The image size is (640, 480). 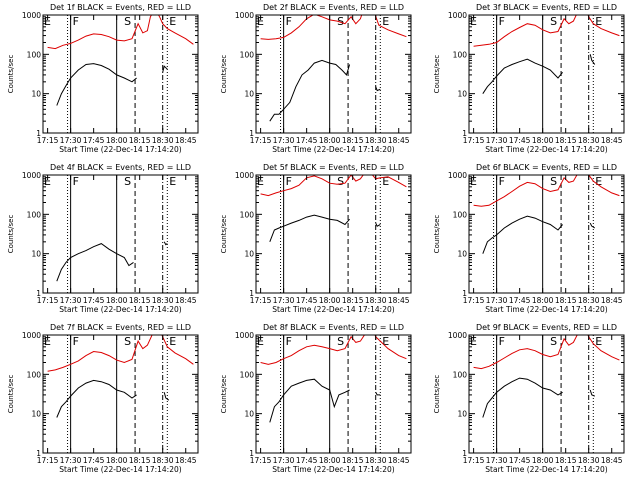 I want to click on chart-title: Det 4f BLACK = Events, RED = LLD, so click(x=120, y=167).